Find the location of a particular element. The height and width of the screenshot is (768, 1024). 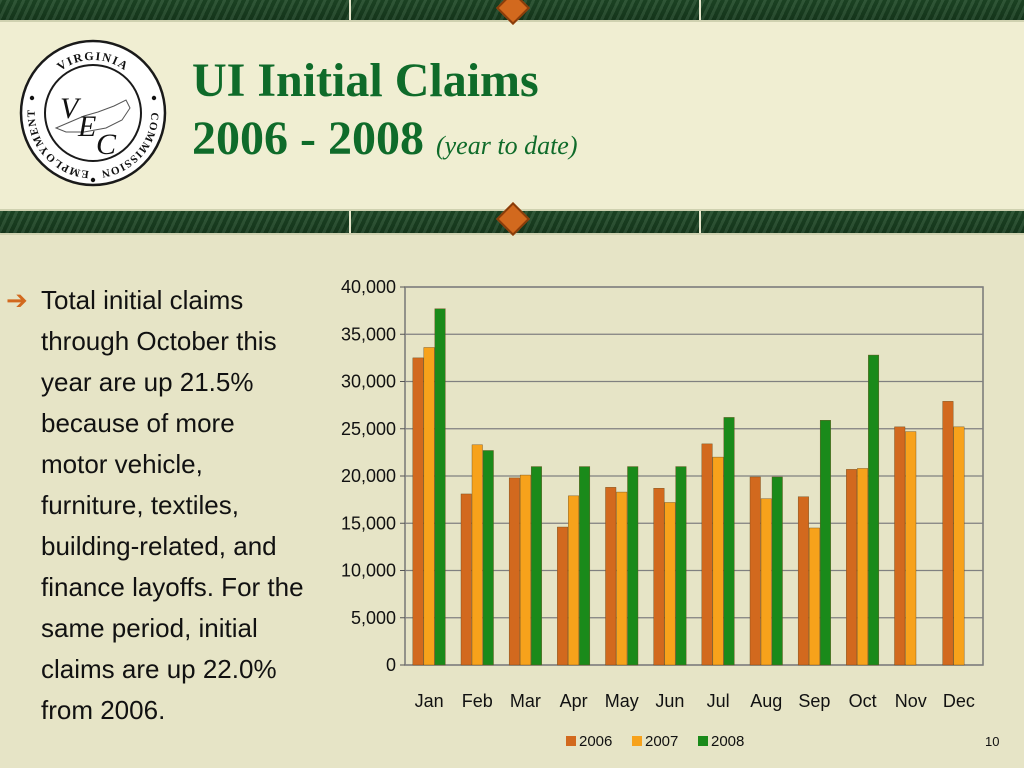

y-tick-label: 35,000 is located at coordinates (368, 334).